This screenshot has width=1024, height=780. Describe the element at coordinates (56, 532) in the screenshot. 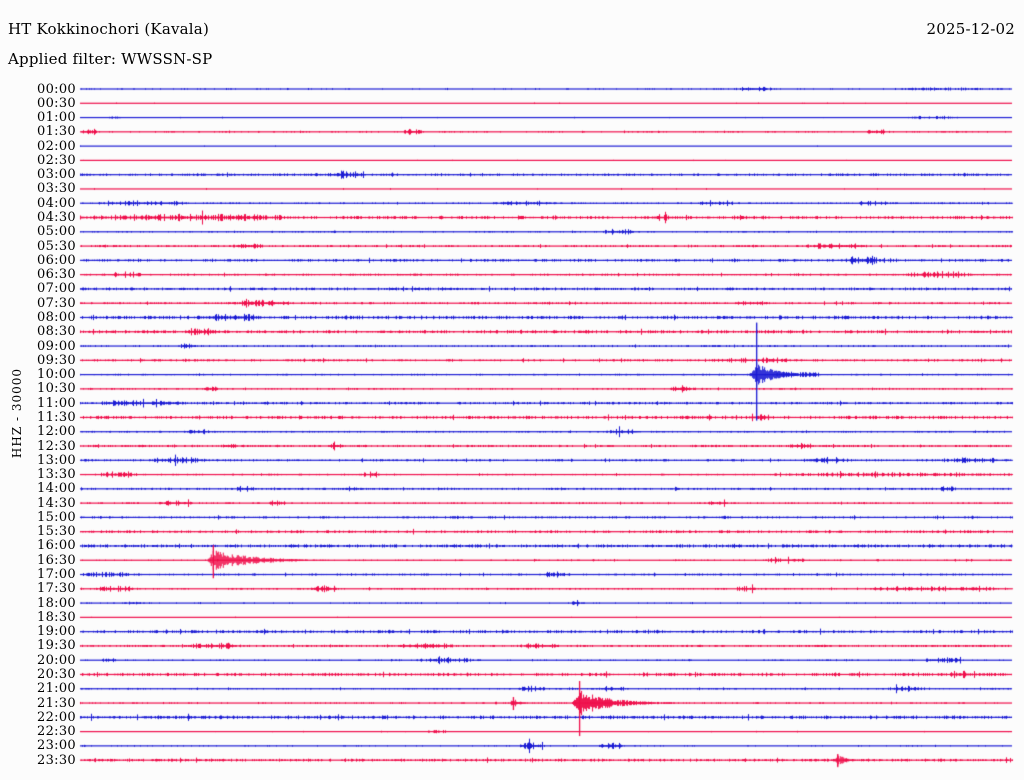

I see `time-label: 15:30` at that location.